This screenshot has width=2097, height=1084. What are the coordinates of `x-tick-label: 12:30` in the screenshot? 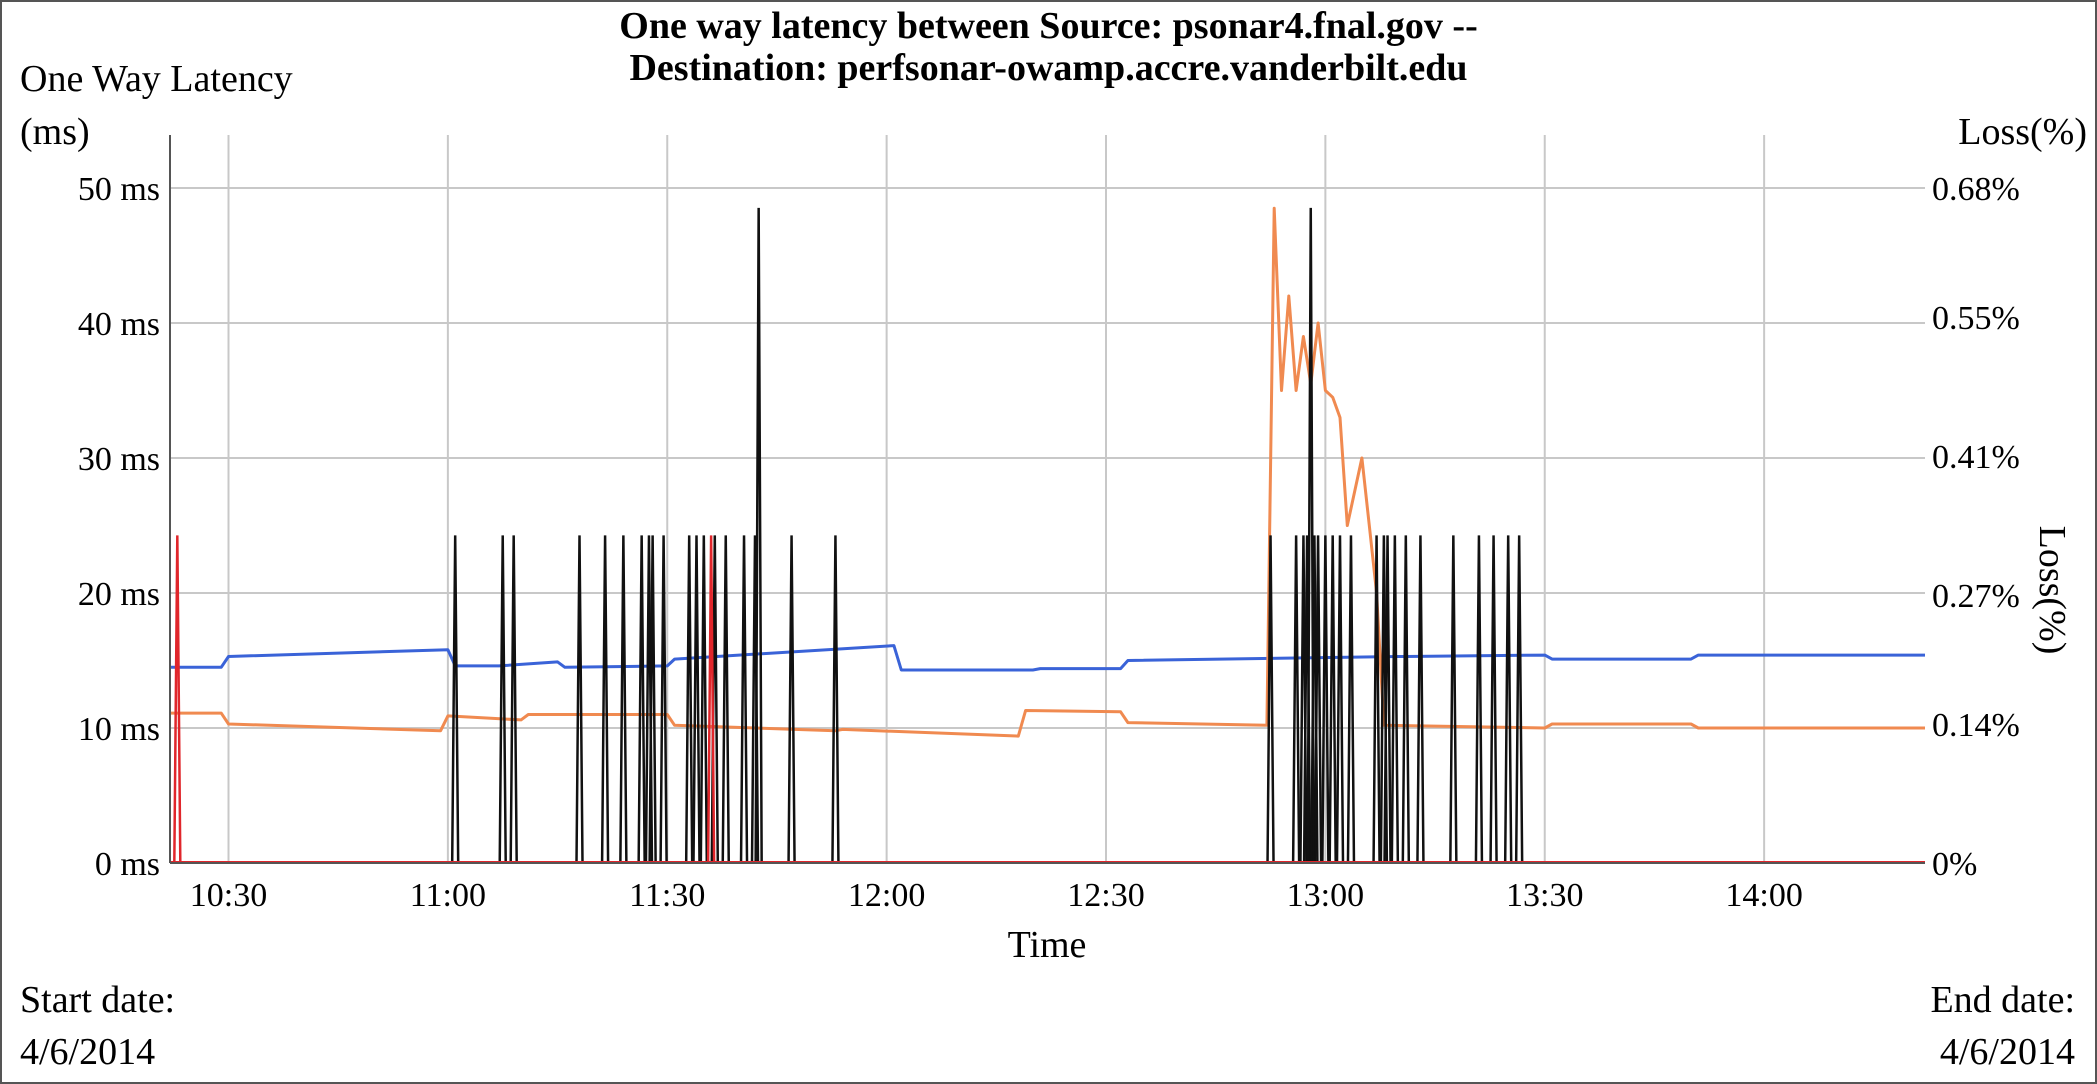 It's located at (1105, 895).